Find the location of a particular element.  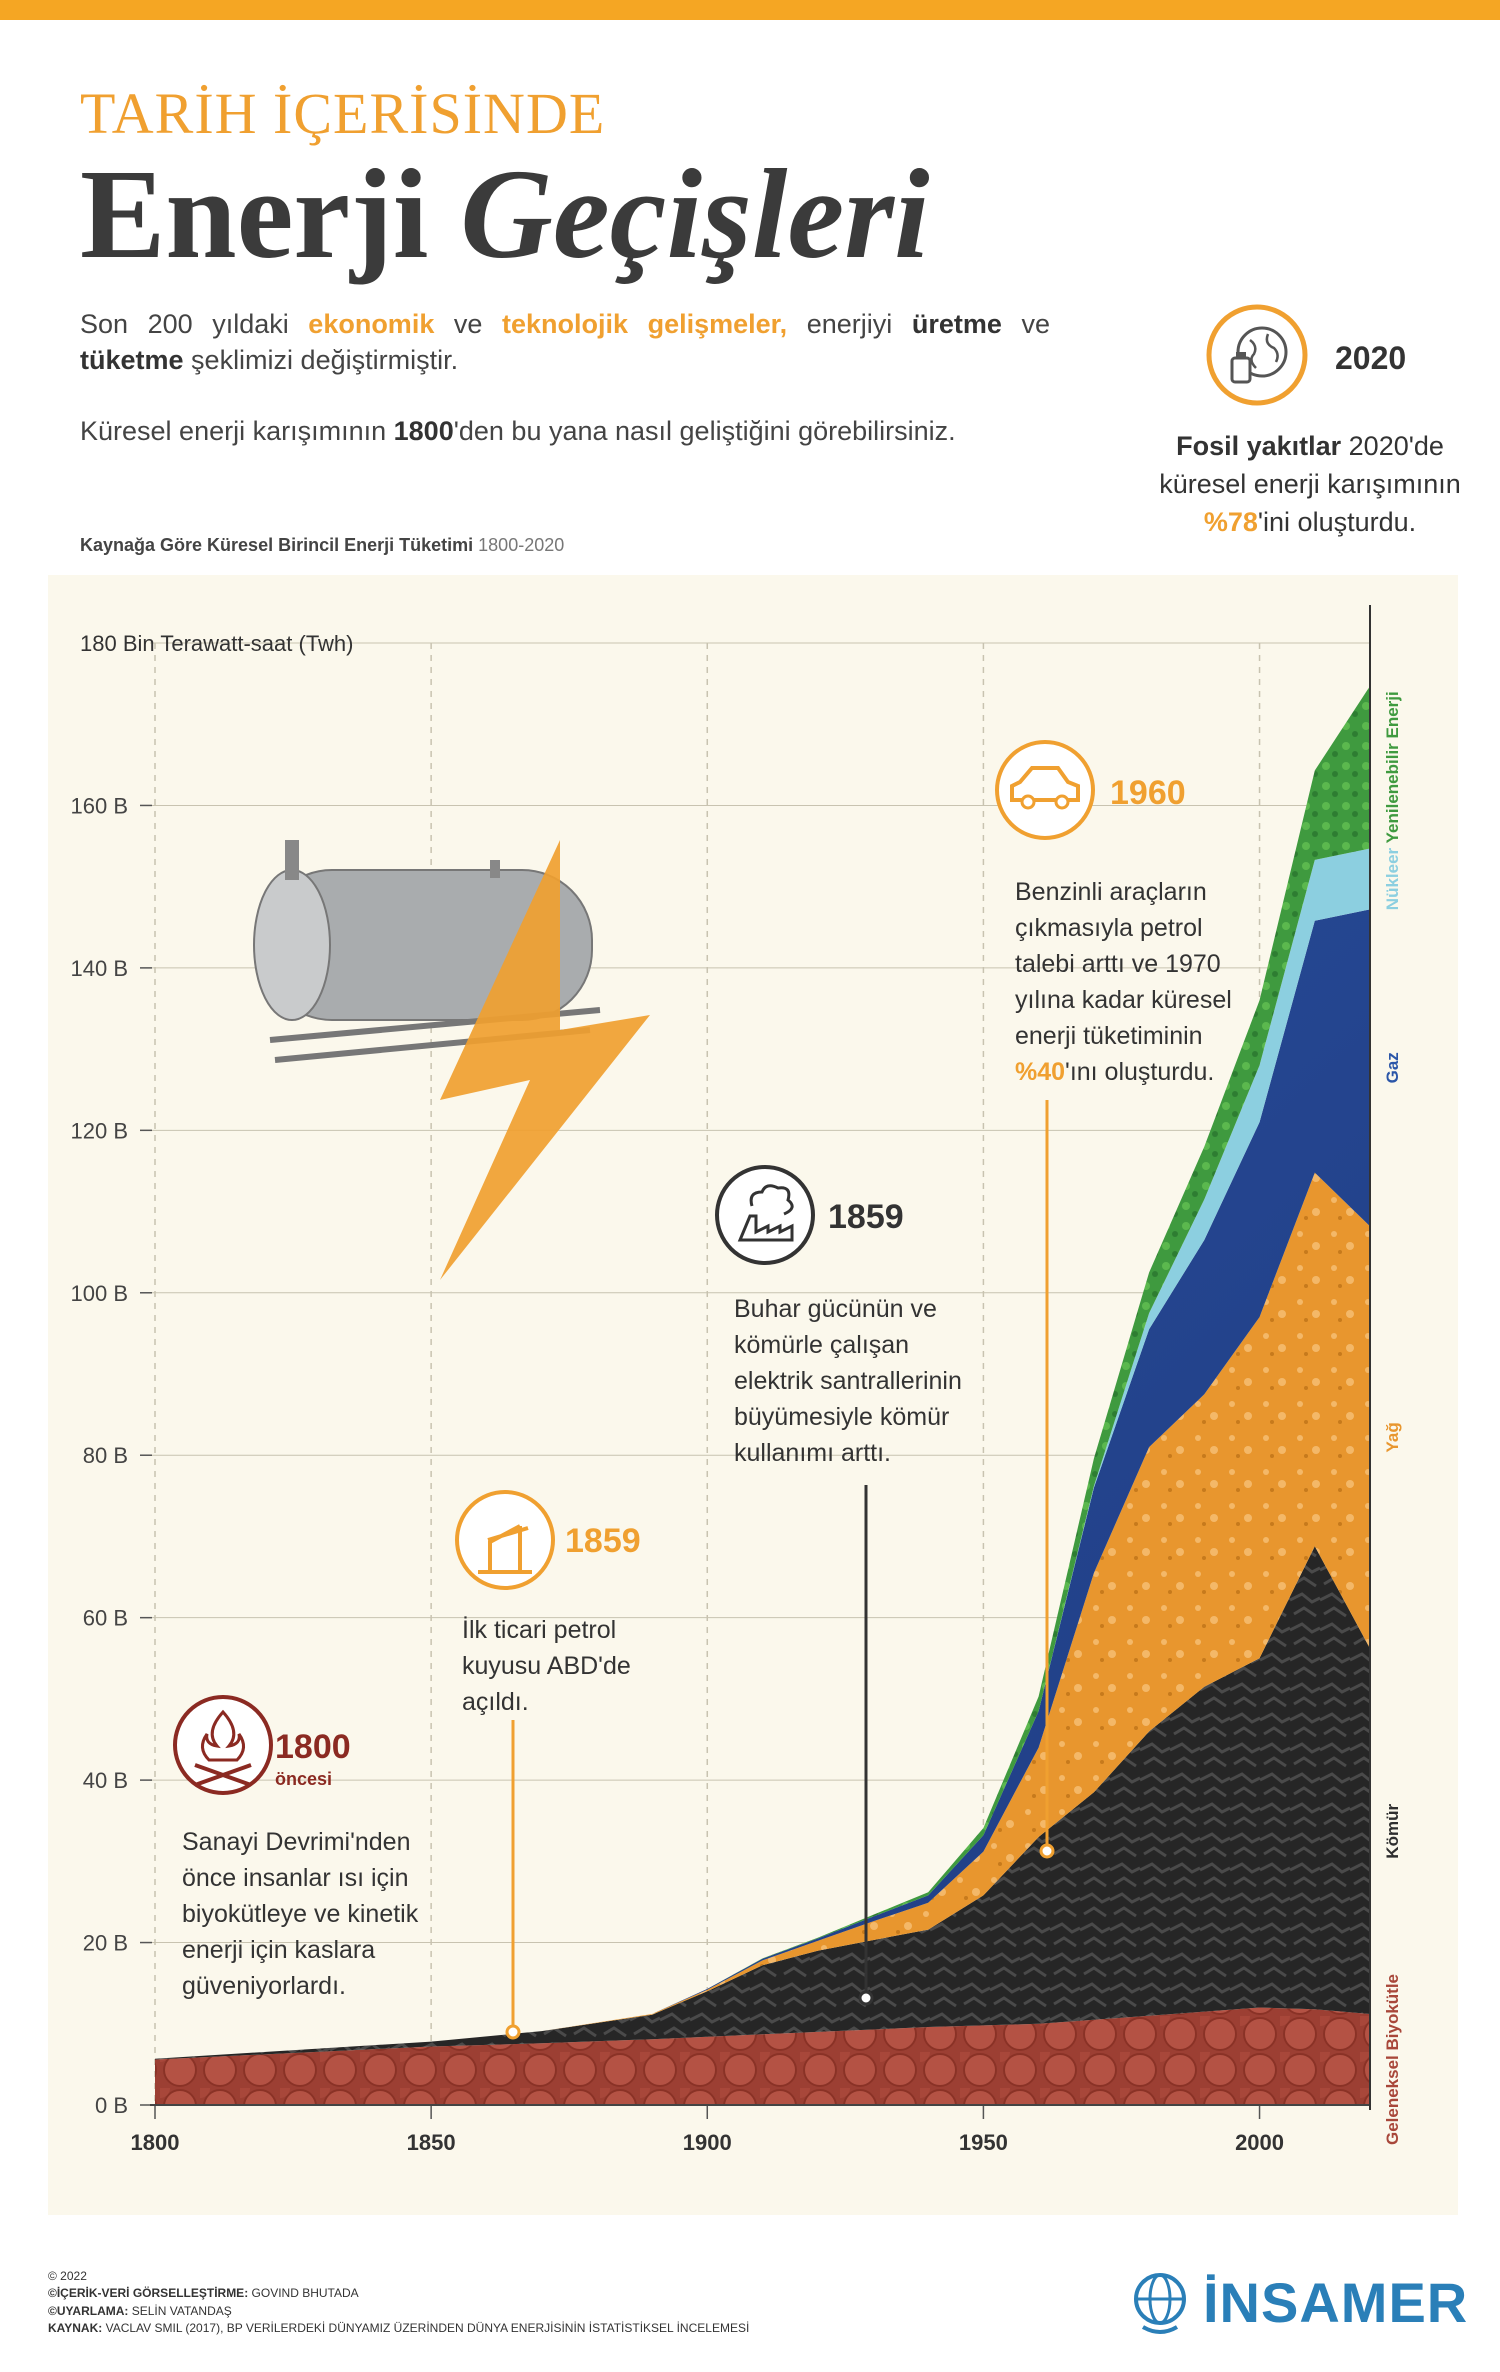

side-note-line3: 'ini oluşturdu. is located at coordinates (1337, 521).